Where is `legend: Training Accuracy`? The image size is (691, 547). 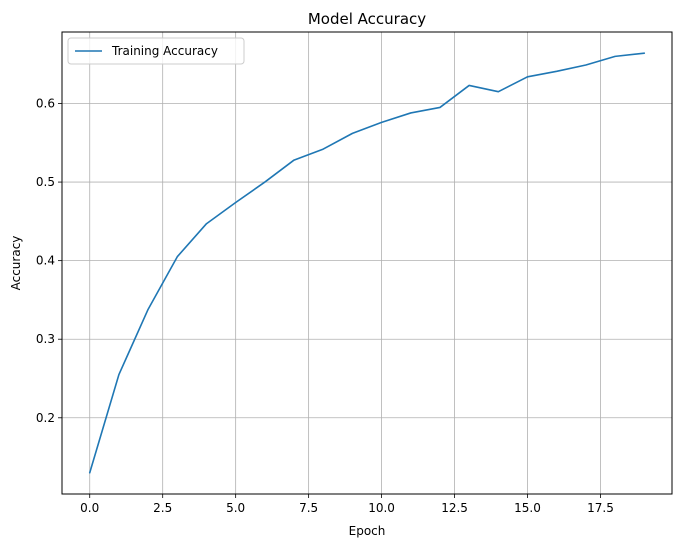
legend: Training Accuracy is located at coordinates (156, 51).